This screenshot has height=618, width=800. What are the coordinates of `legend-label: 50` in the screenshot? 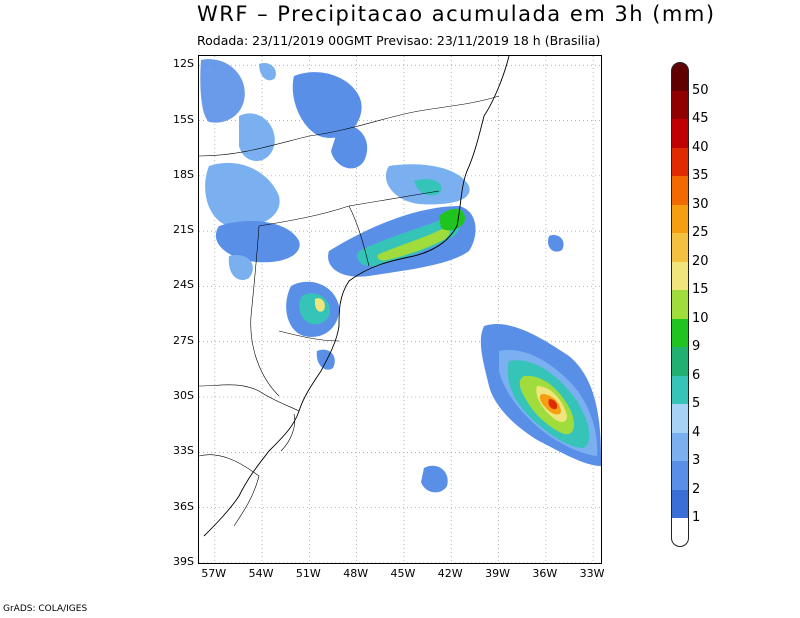 It's located at (700, 90).